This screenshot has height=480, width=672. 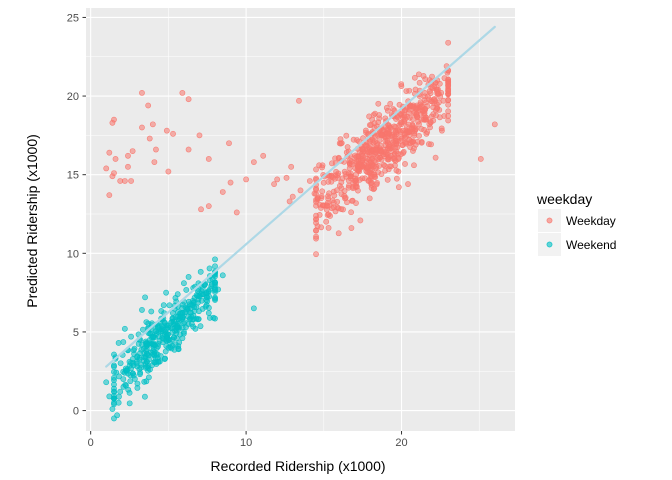 What do you see at coordinates (549, 244) in the screenshot?
I see `legend-key-weekend` at bounding box center [549, 244].